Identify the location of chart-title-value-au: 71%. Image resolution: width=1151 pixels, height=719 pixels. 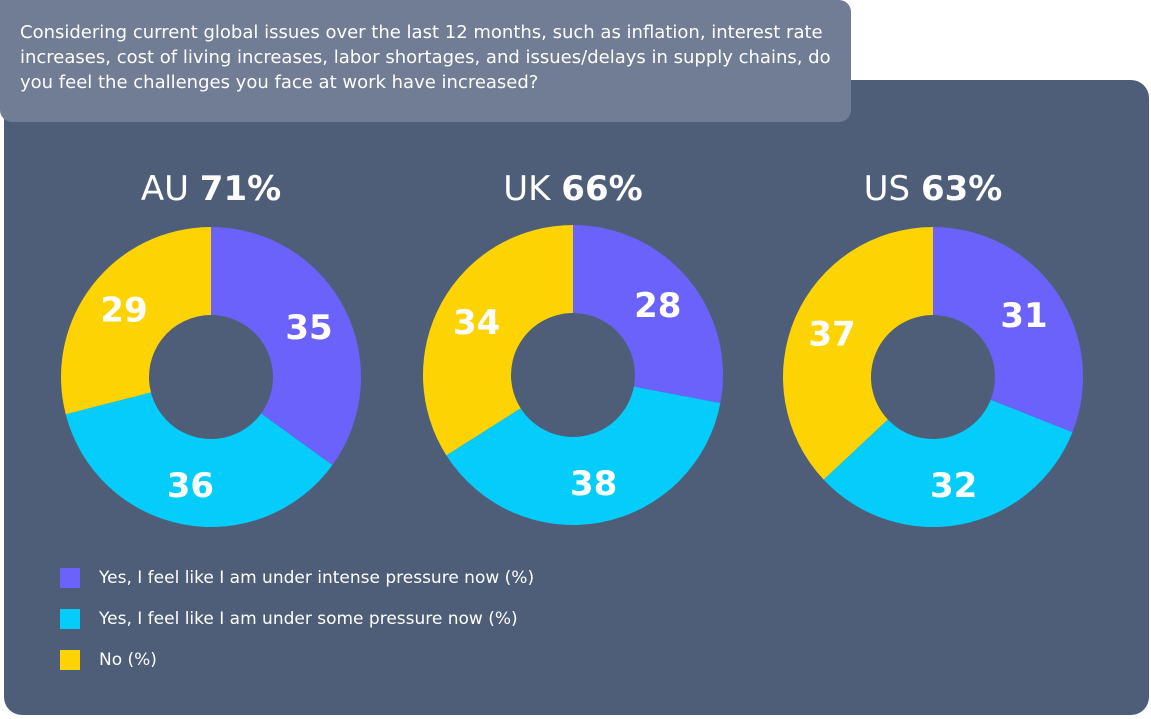
(240, 189).